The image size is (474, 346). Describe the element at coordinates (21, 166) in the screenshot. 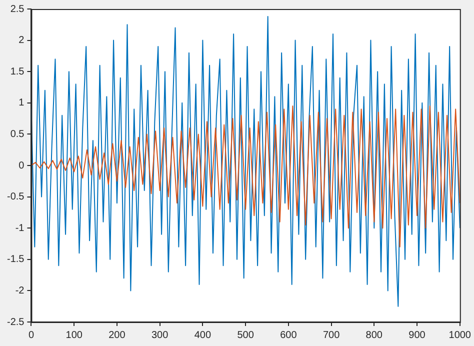

I see `y-tick-label: 0` at that location.